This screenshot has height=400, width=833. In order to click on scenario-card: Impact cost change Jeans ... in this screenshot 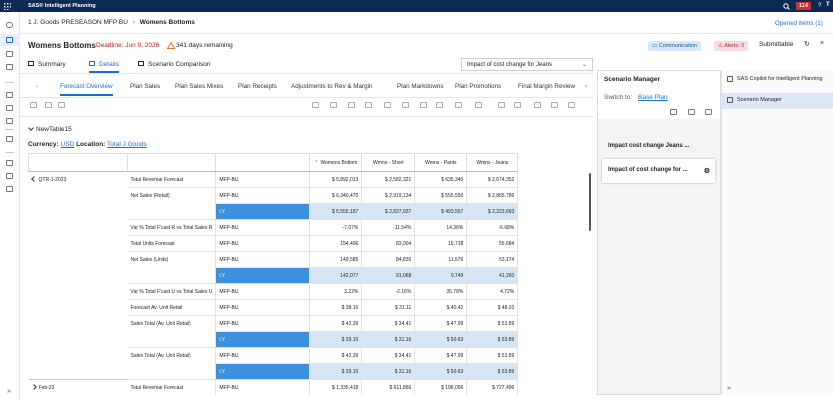, I will do `click(658, 147)`.